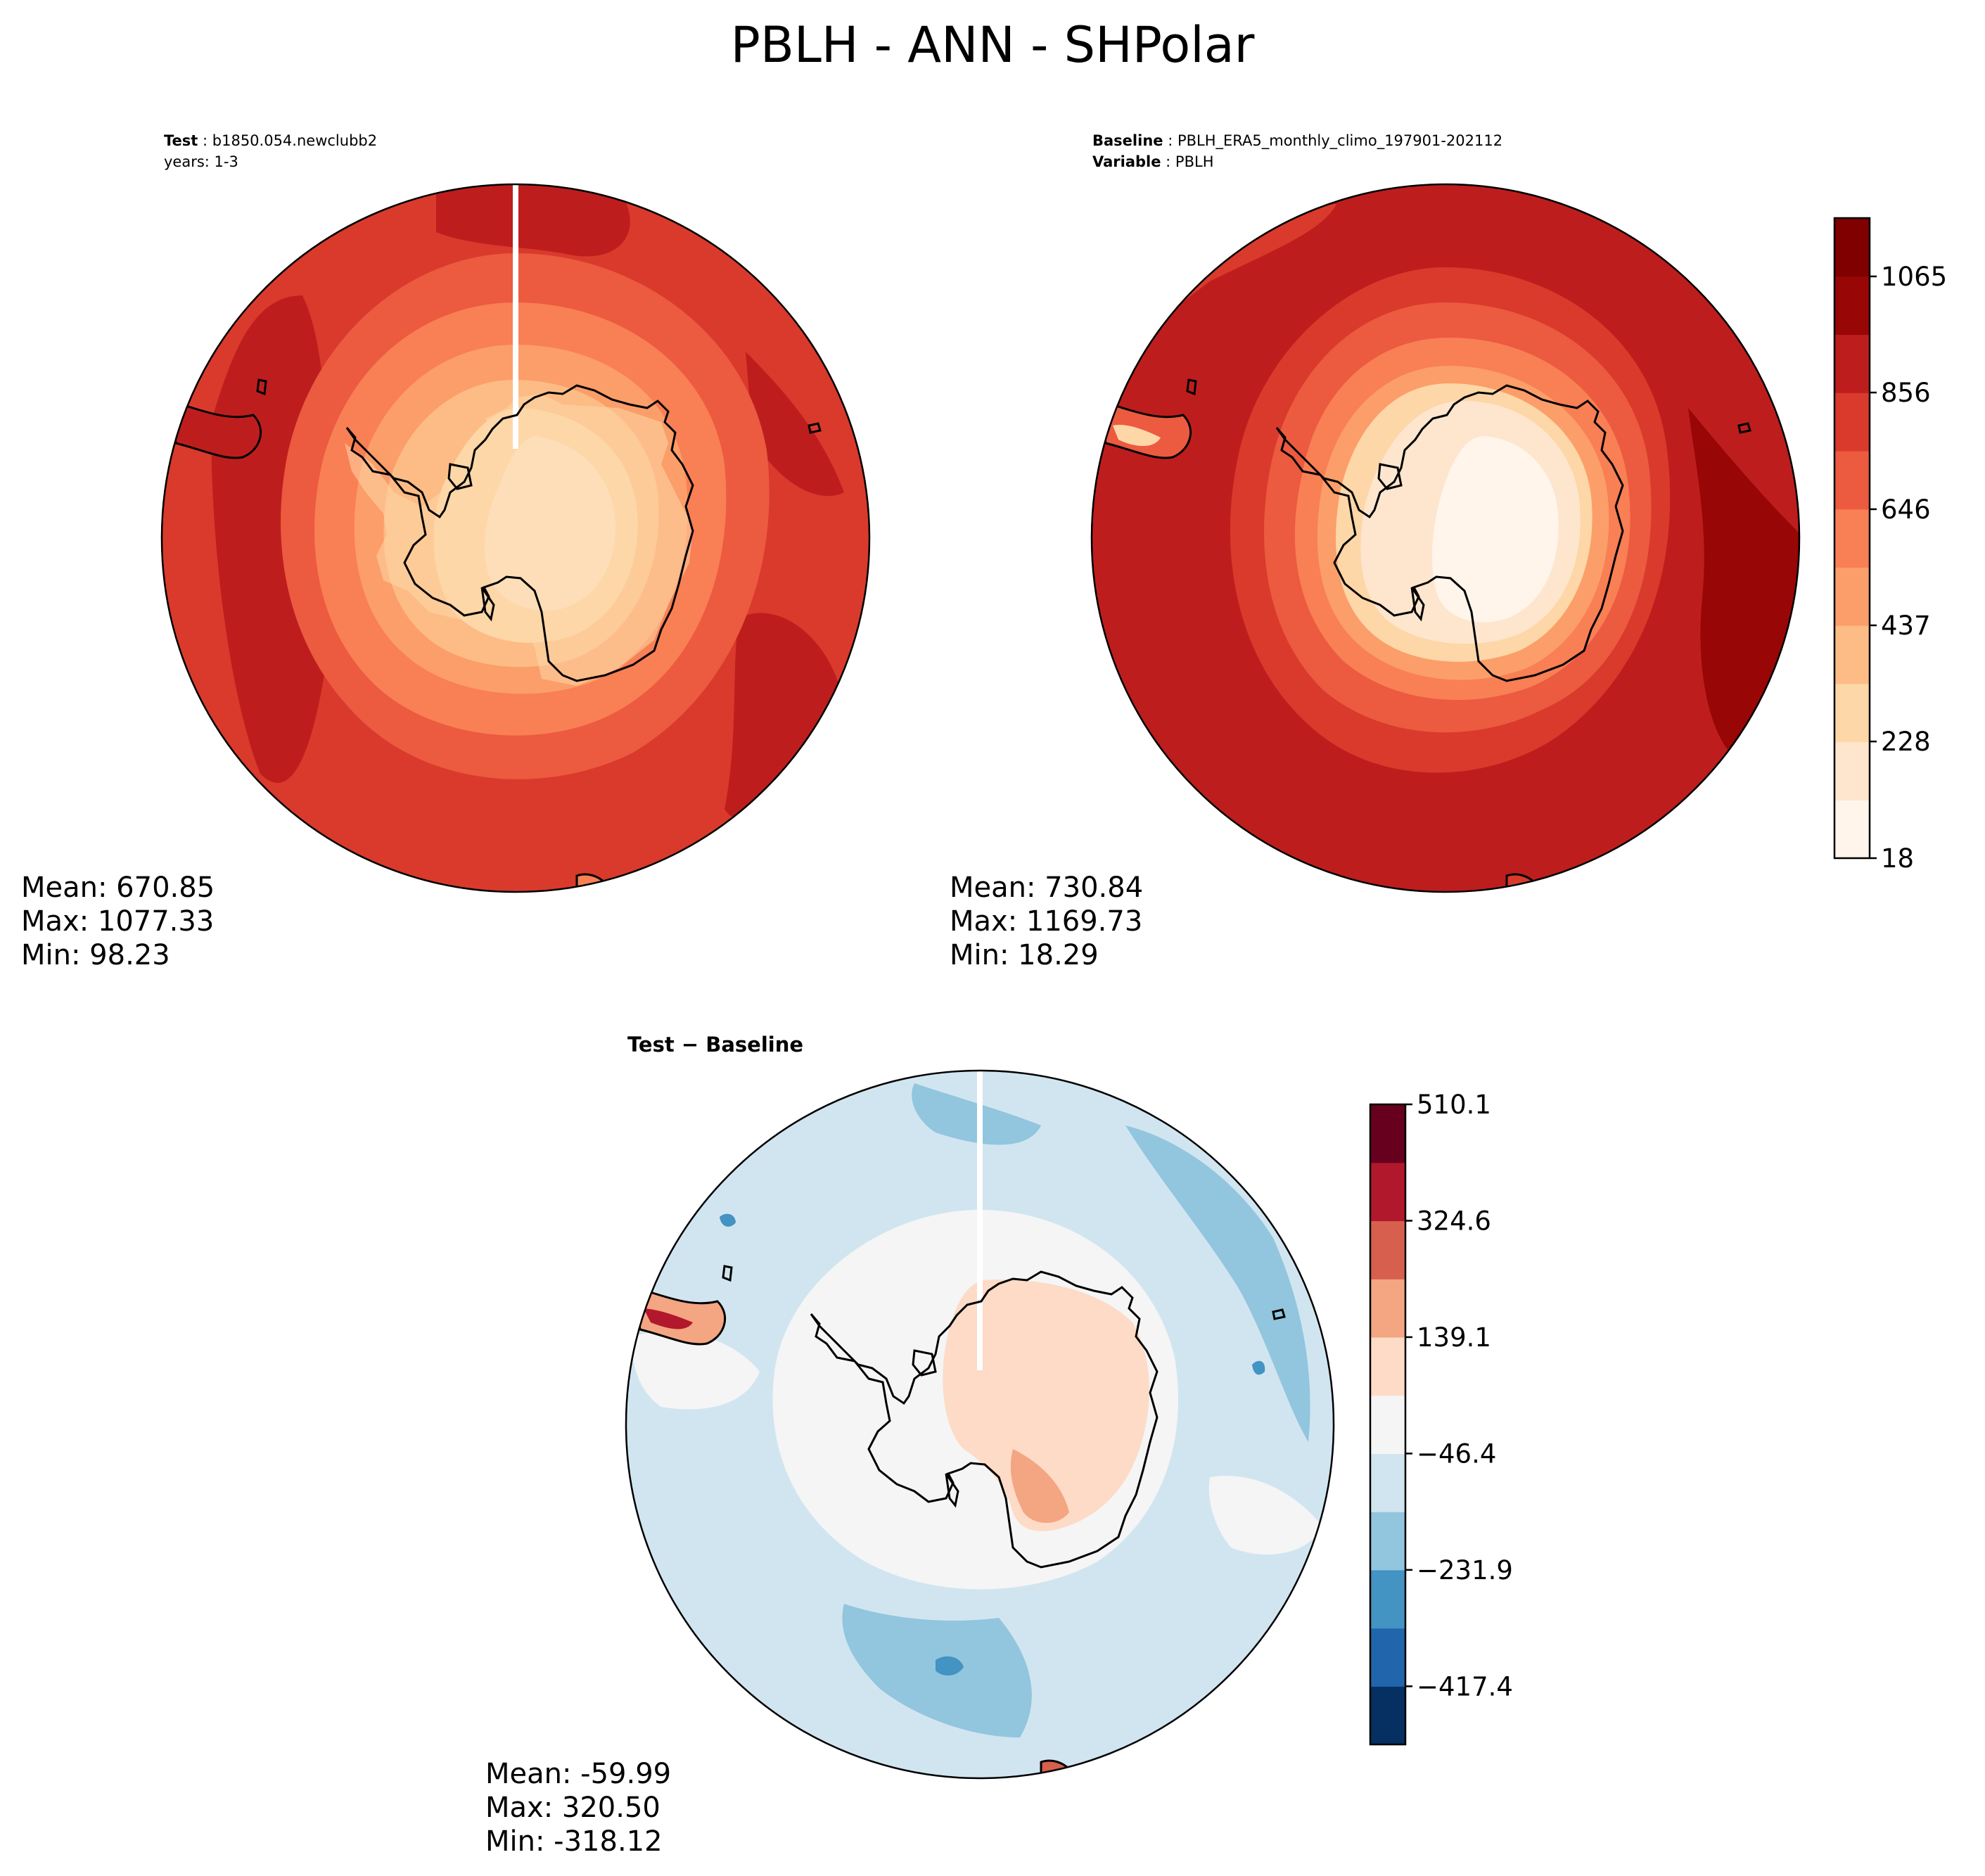 Image resolution: width=1985 pixels, height=1876 pixels. Describe the element at coordinates (573, 1808) in the screenshot. I see `diff-max: Max: 320.50` at that location.